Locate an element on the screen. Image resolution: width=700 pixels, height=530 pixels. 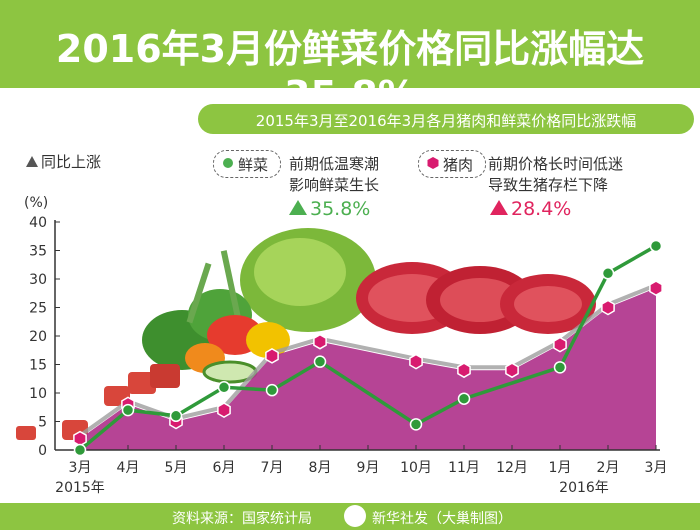
footer-source: 资料来源：国家统计局 is located at coordinates (242, 519).